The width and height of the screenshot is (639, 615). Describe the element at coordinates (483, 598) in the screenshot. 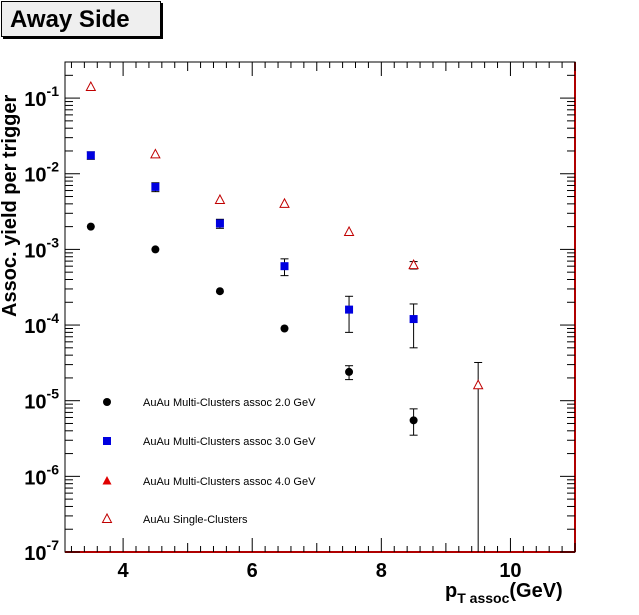

I see `x-axis-title-subscript: T assoc` at that location.